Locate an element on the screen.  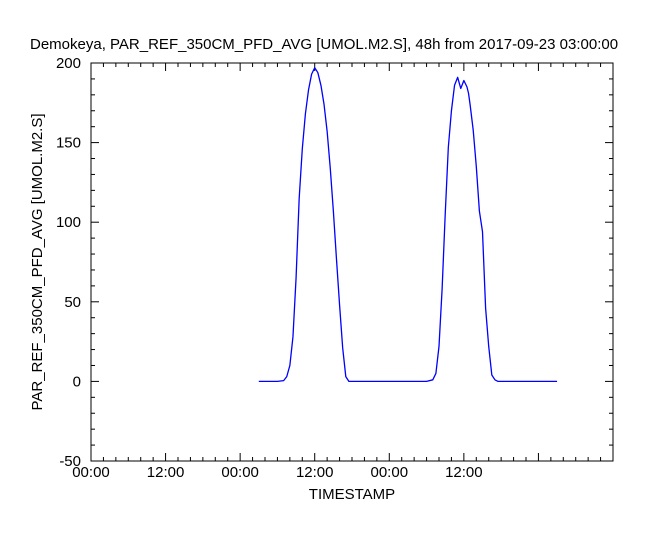
y-tick-label: 150 is located at coordinates (68, 143).